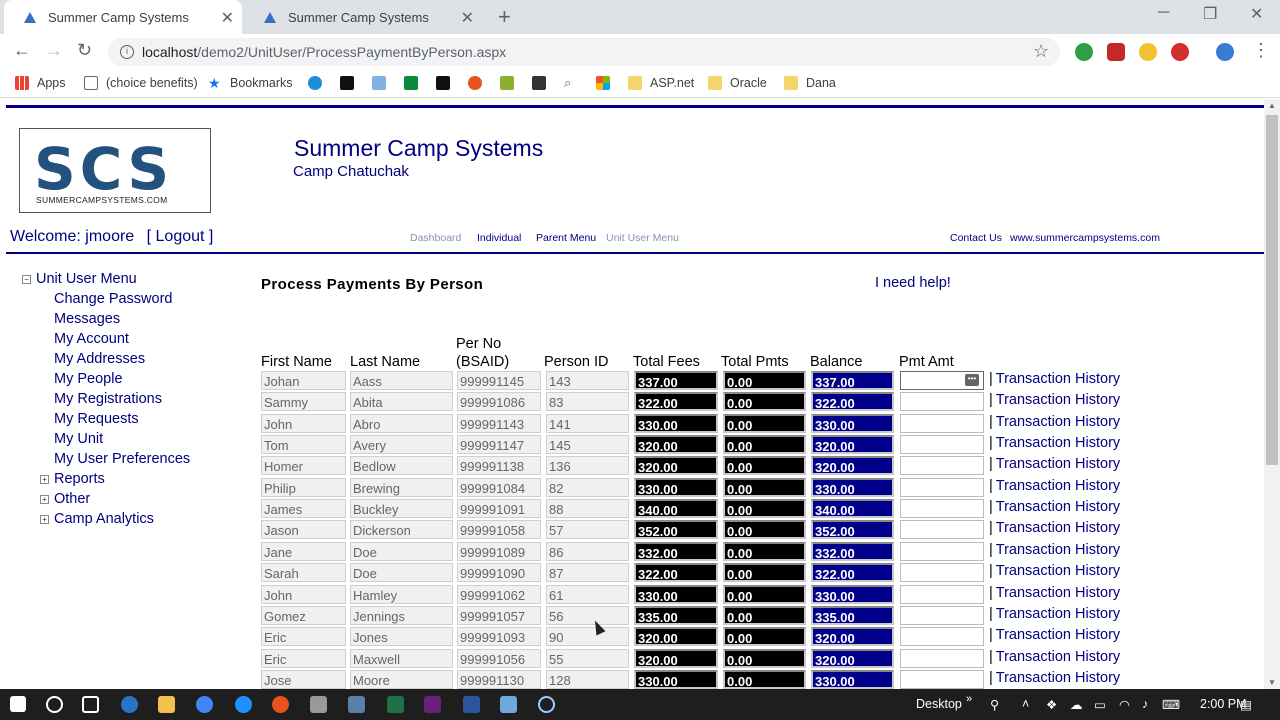 Image resolution: width=1280 pixels, height=720 pixels. I want to click on word-icon, so click(471, 704).